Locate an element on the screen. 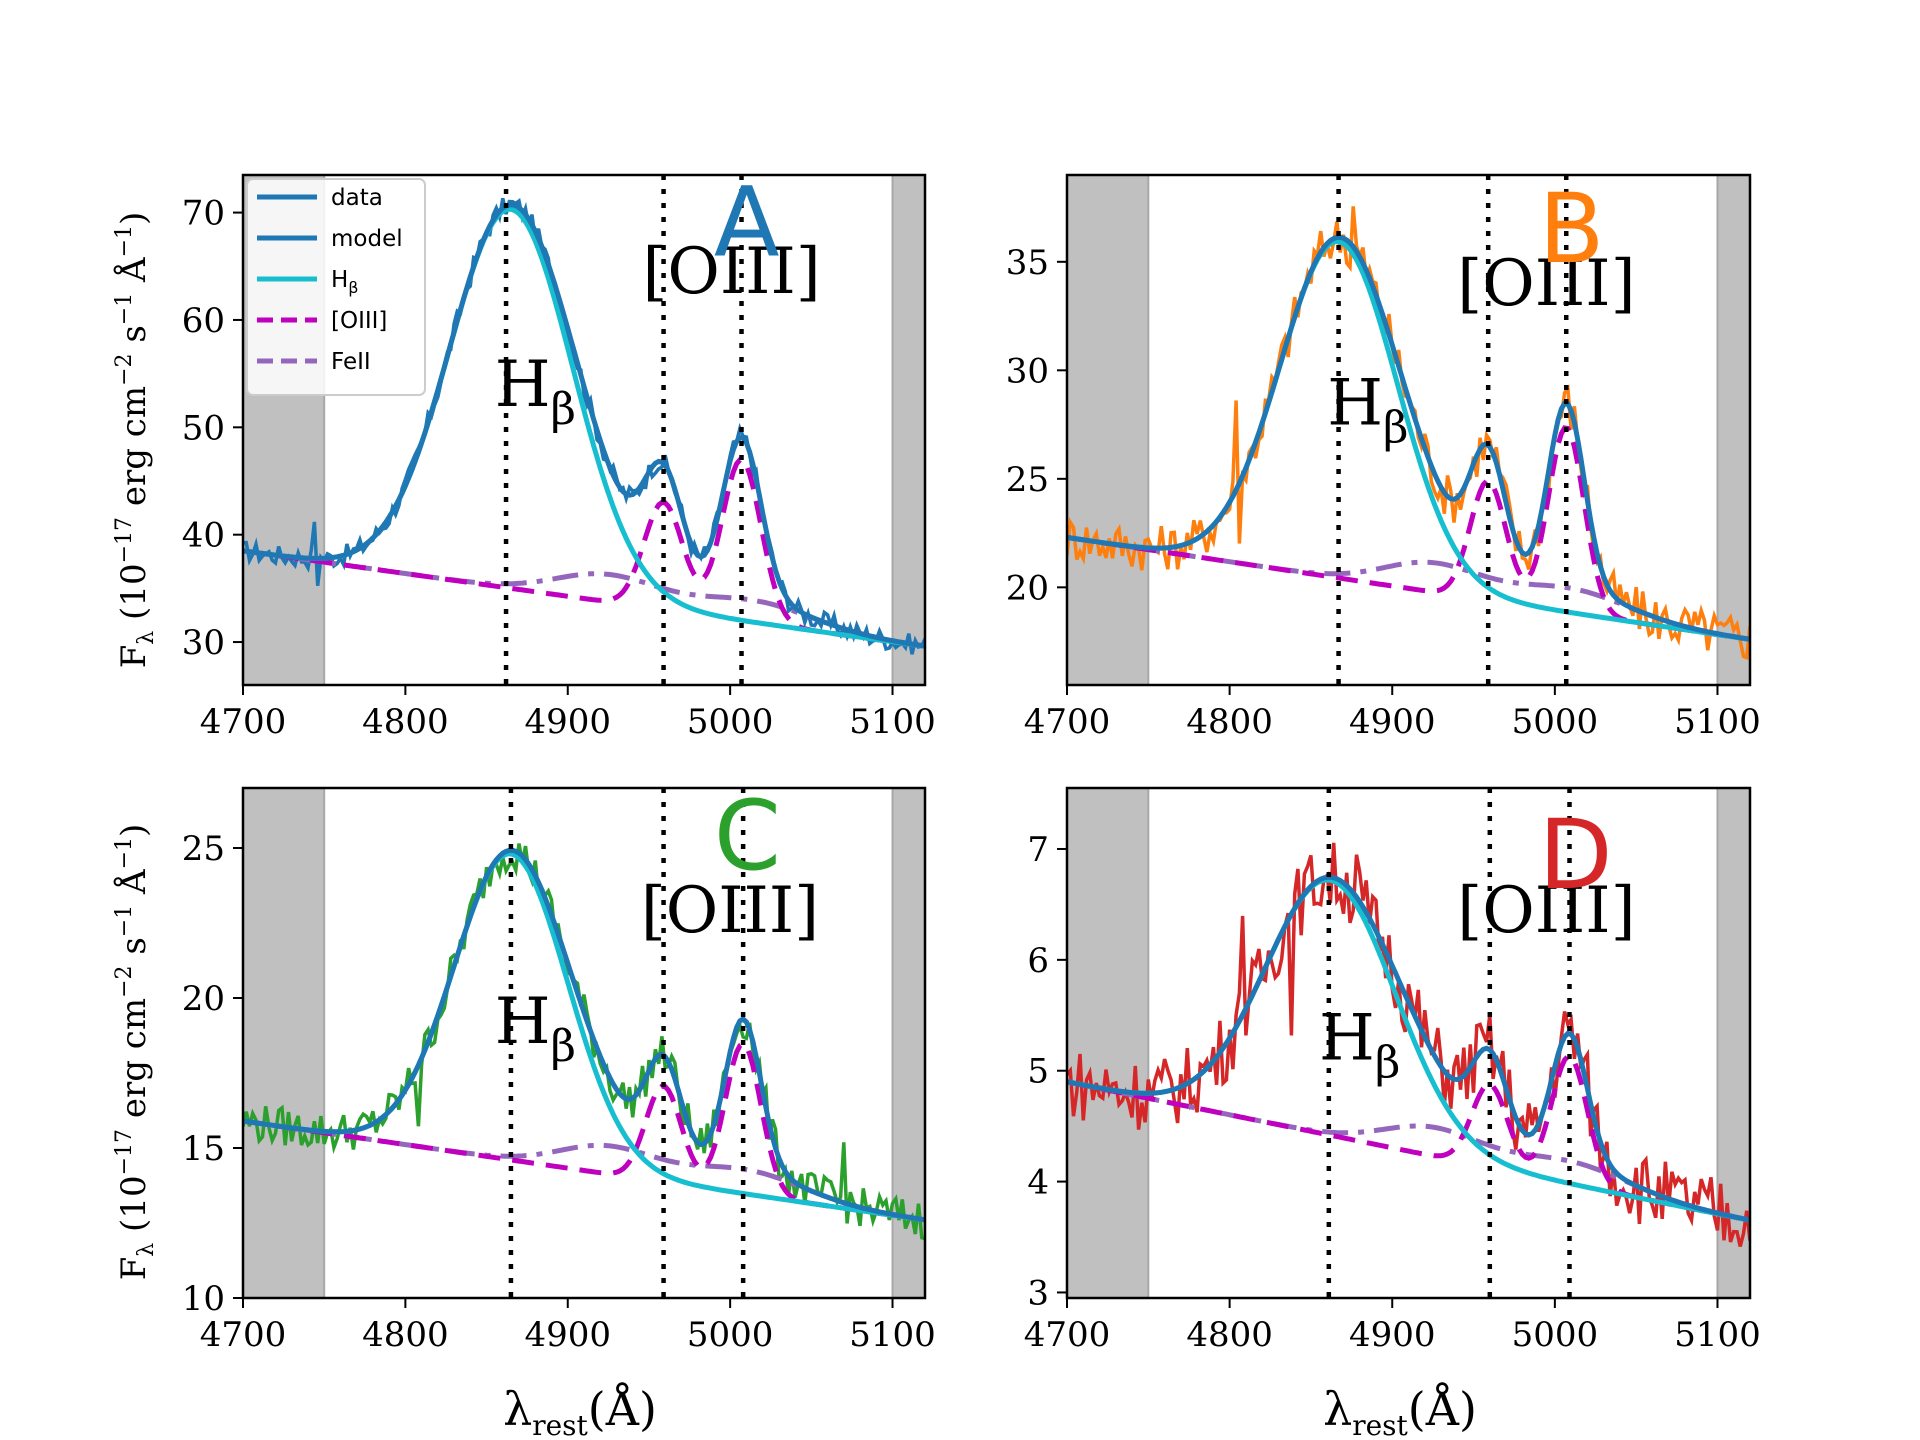 Image resolution: width=1920 pixels, height=1440 pixels. ylabel-sub: λ is located at coordinates (146, 638).